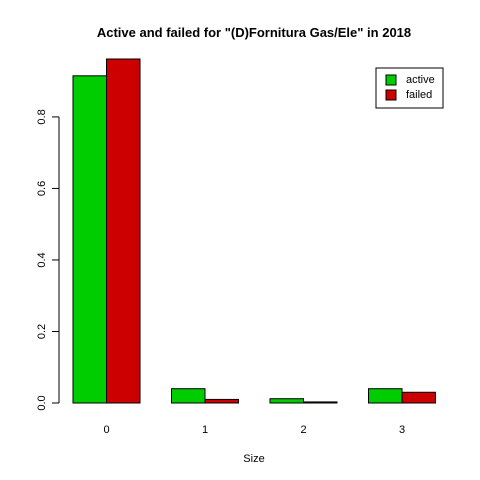 This screenshot has width=480, height=480. I want to click on legend-swatch-failed, so click(391, 95).